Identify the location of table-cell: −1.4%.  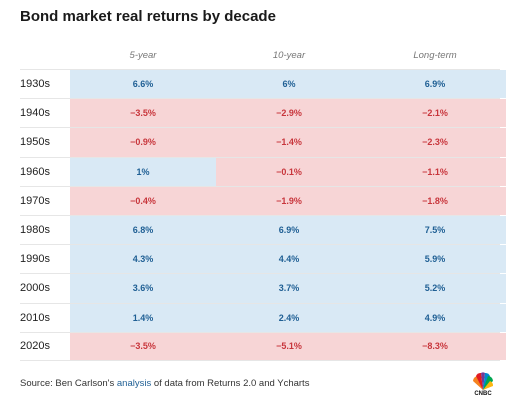
(289, 142).